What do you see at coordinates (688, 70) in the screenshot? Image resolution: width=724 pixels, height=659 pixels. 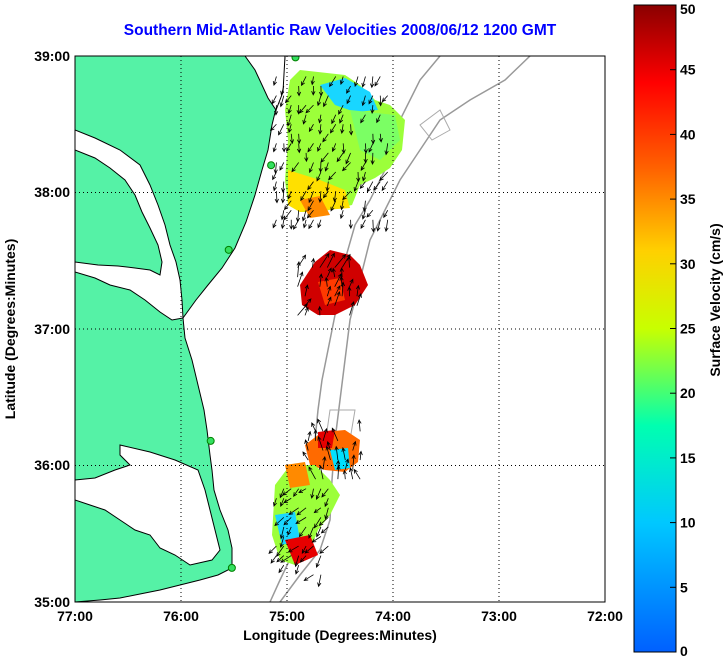 I see `colorbar-tick-label: 45` at bounding box center [688, 70].